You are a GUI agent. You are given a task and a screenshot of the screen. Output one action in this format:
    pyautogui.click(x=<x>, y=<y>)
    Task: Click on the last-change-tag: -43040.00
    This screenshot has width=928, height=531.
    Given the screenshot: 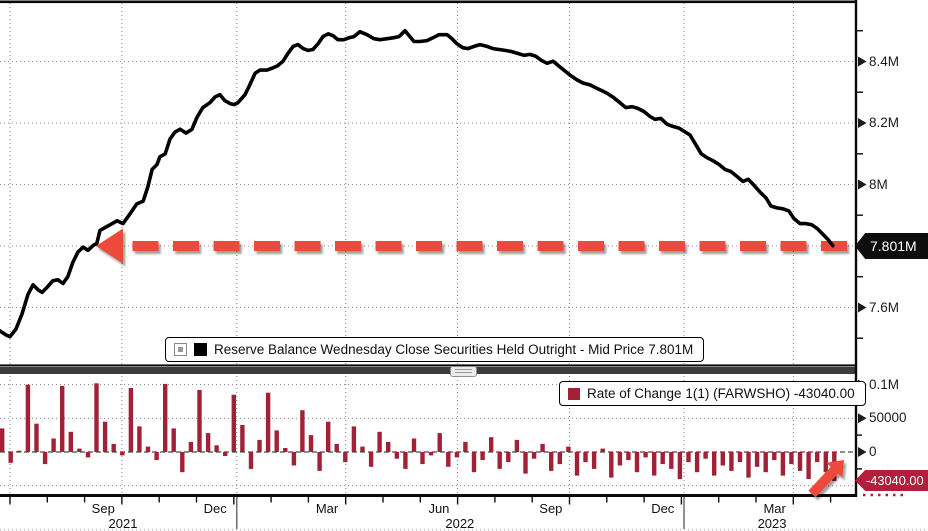 What is the action you would take?
    pyautogui.click(x=891, y=480)
    